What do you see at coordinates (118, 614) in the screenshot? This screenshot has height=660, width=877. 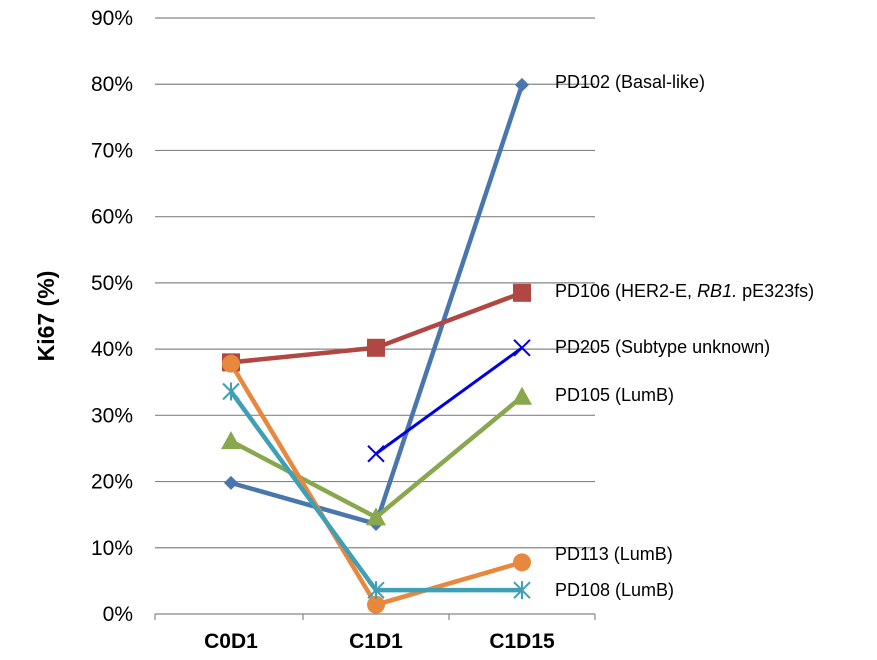 I see `y-tick-label: 0%` at bounding box center [118, 614].